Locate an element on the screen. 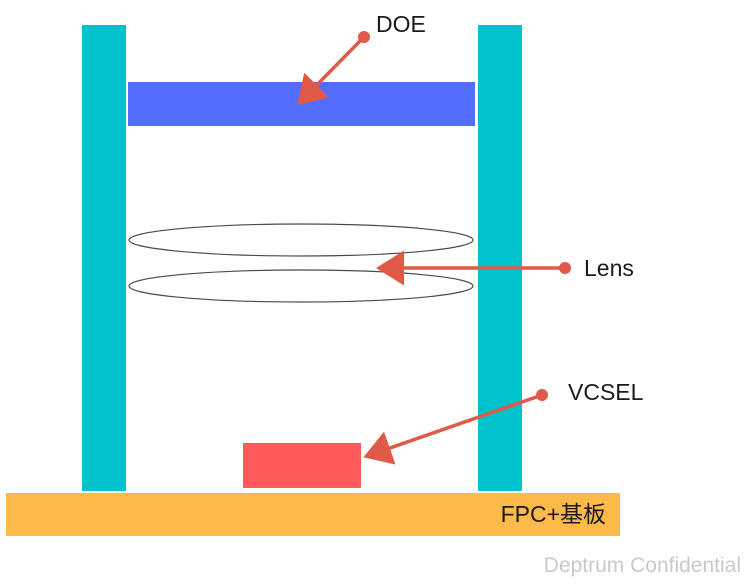 This screenshot has height=586, width=747. lens-arrow is located at coordinates (473, 268).